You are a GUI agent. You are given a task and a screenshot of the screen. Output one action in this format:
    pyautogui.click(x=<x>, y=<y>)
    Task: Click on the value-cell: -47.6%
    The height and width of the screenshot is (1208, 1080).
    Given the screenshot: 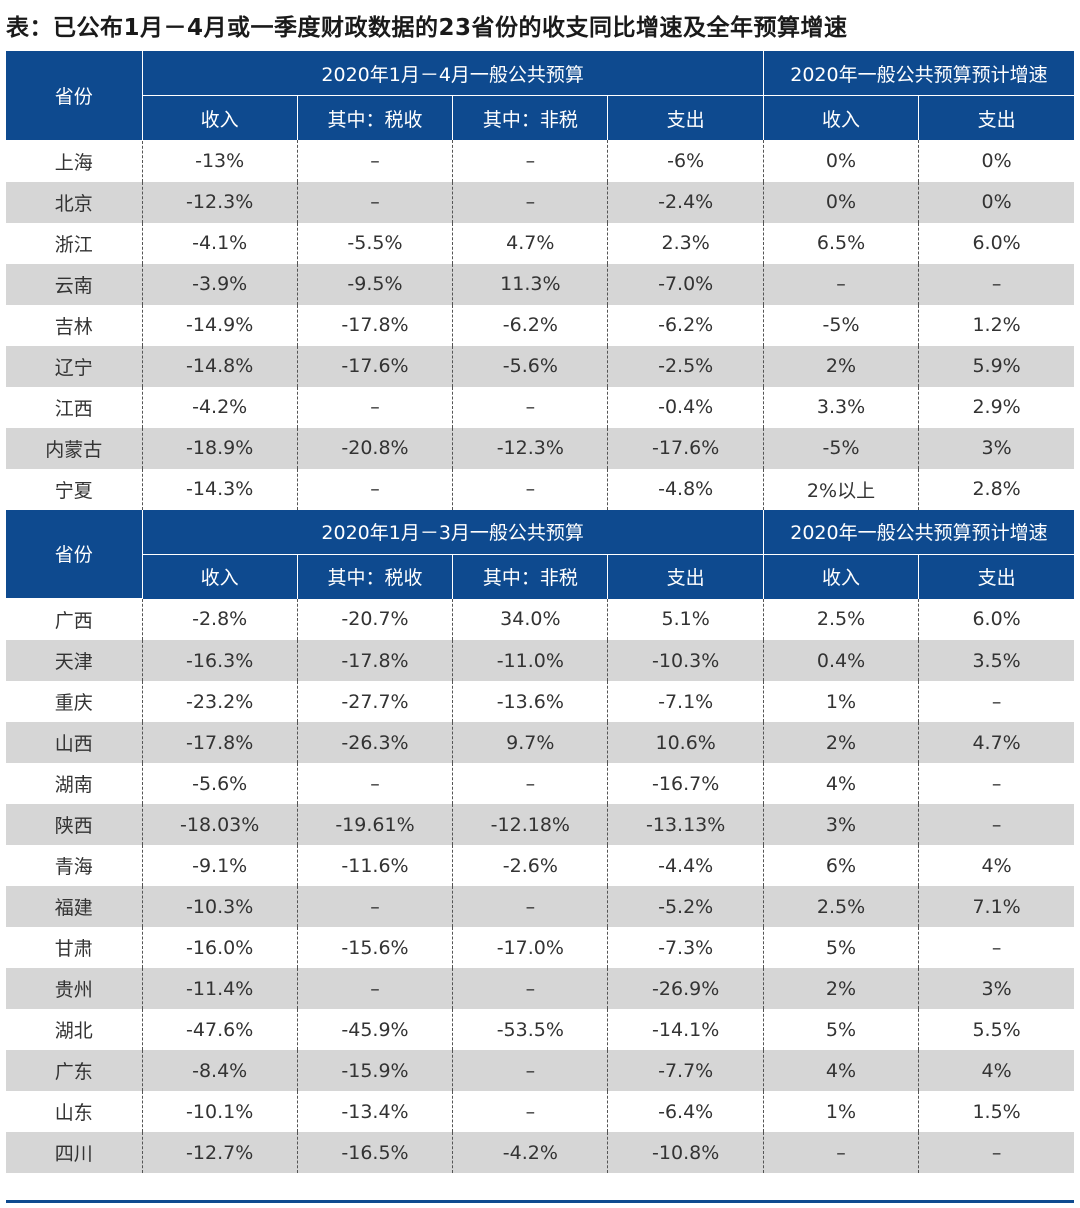 What is the action you would take?
    pyautogui.click(x=219, y=1029)
    